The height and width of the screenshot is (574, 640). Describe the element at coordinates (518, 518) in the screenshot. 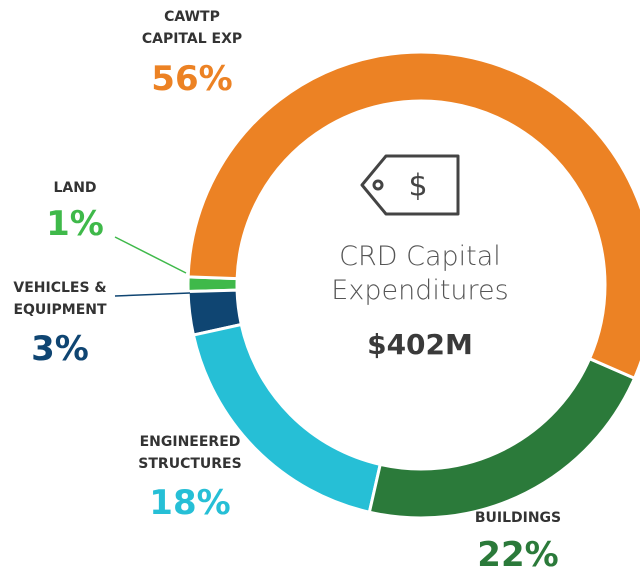

I see `category-label: BUILDINGS` at that location.